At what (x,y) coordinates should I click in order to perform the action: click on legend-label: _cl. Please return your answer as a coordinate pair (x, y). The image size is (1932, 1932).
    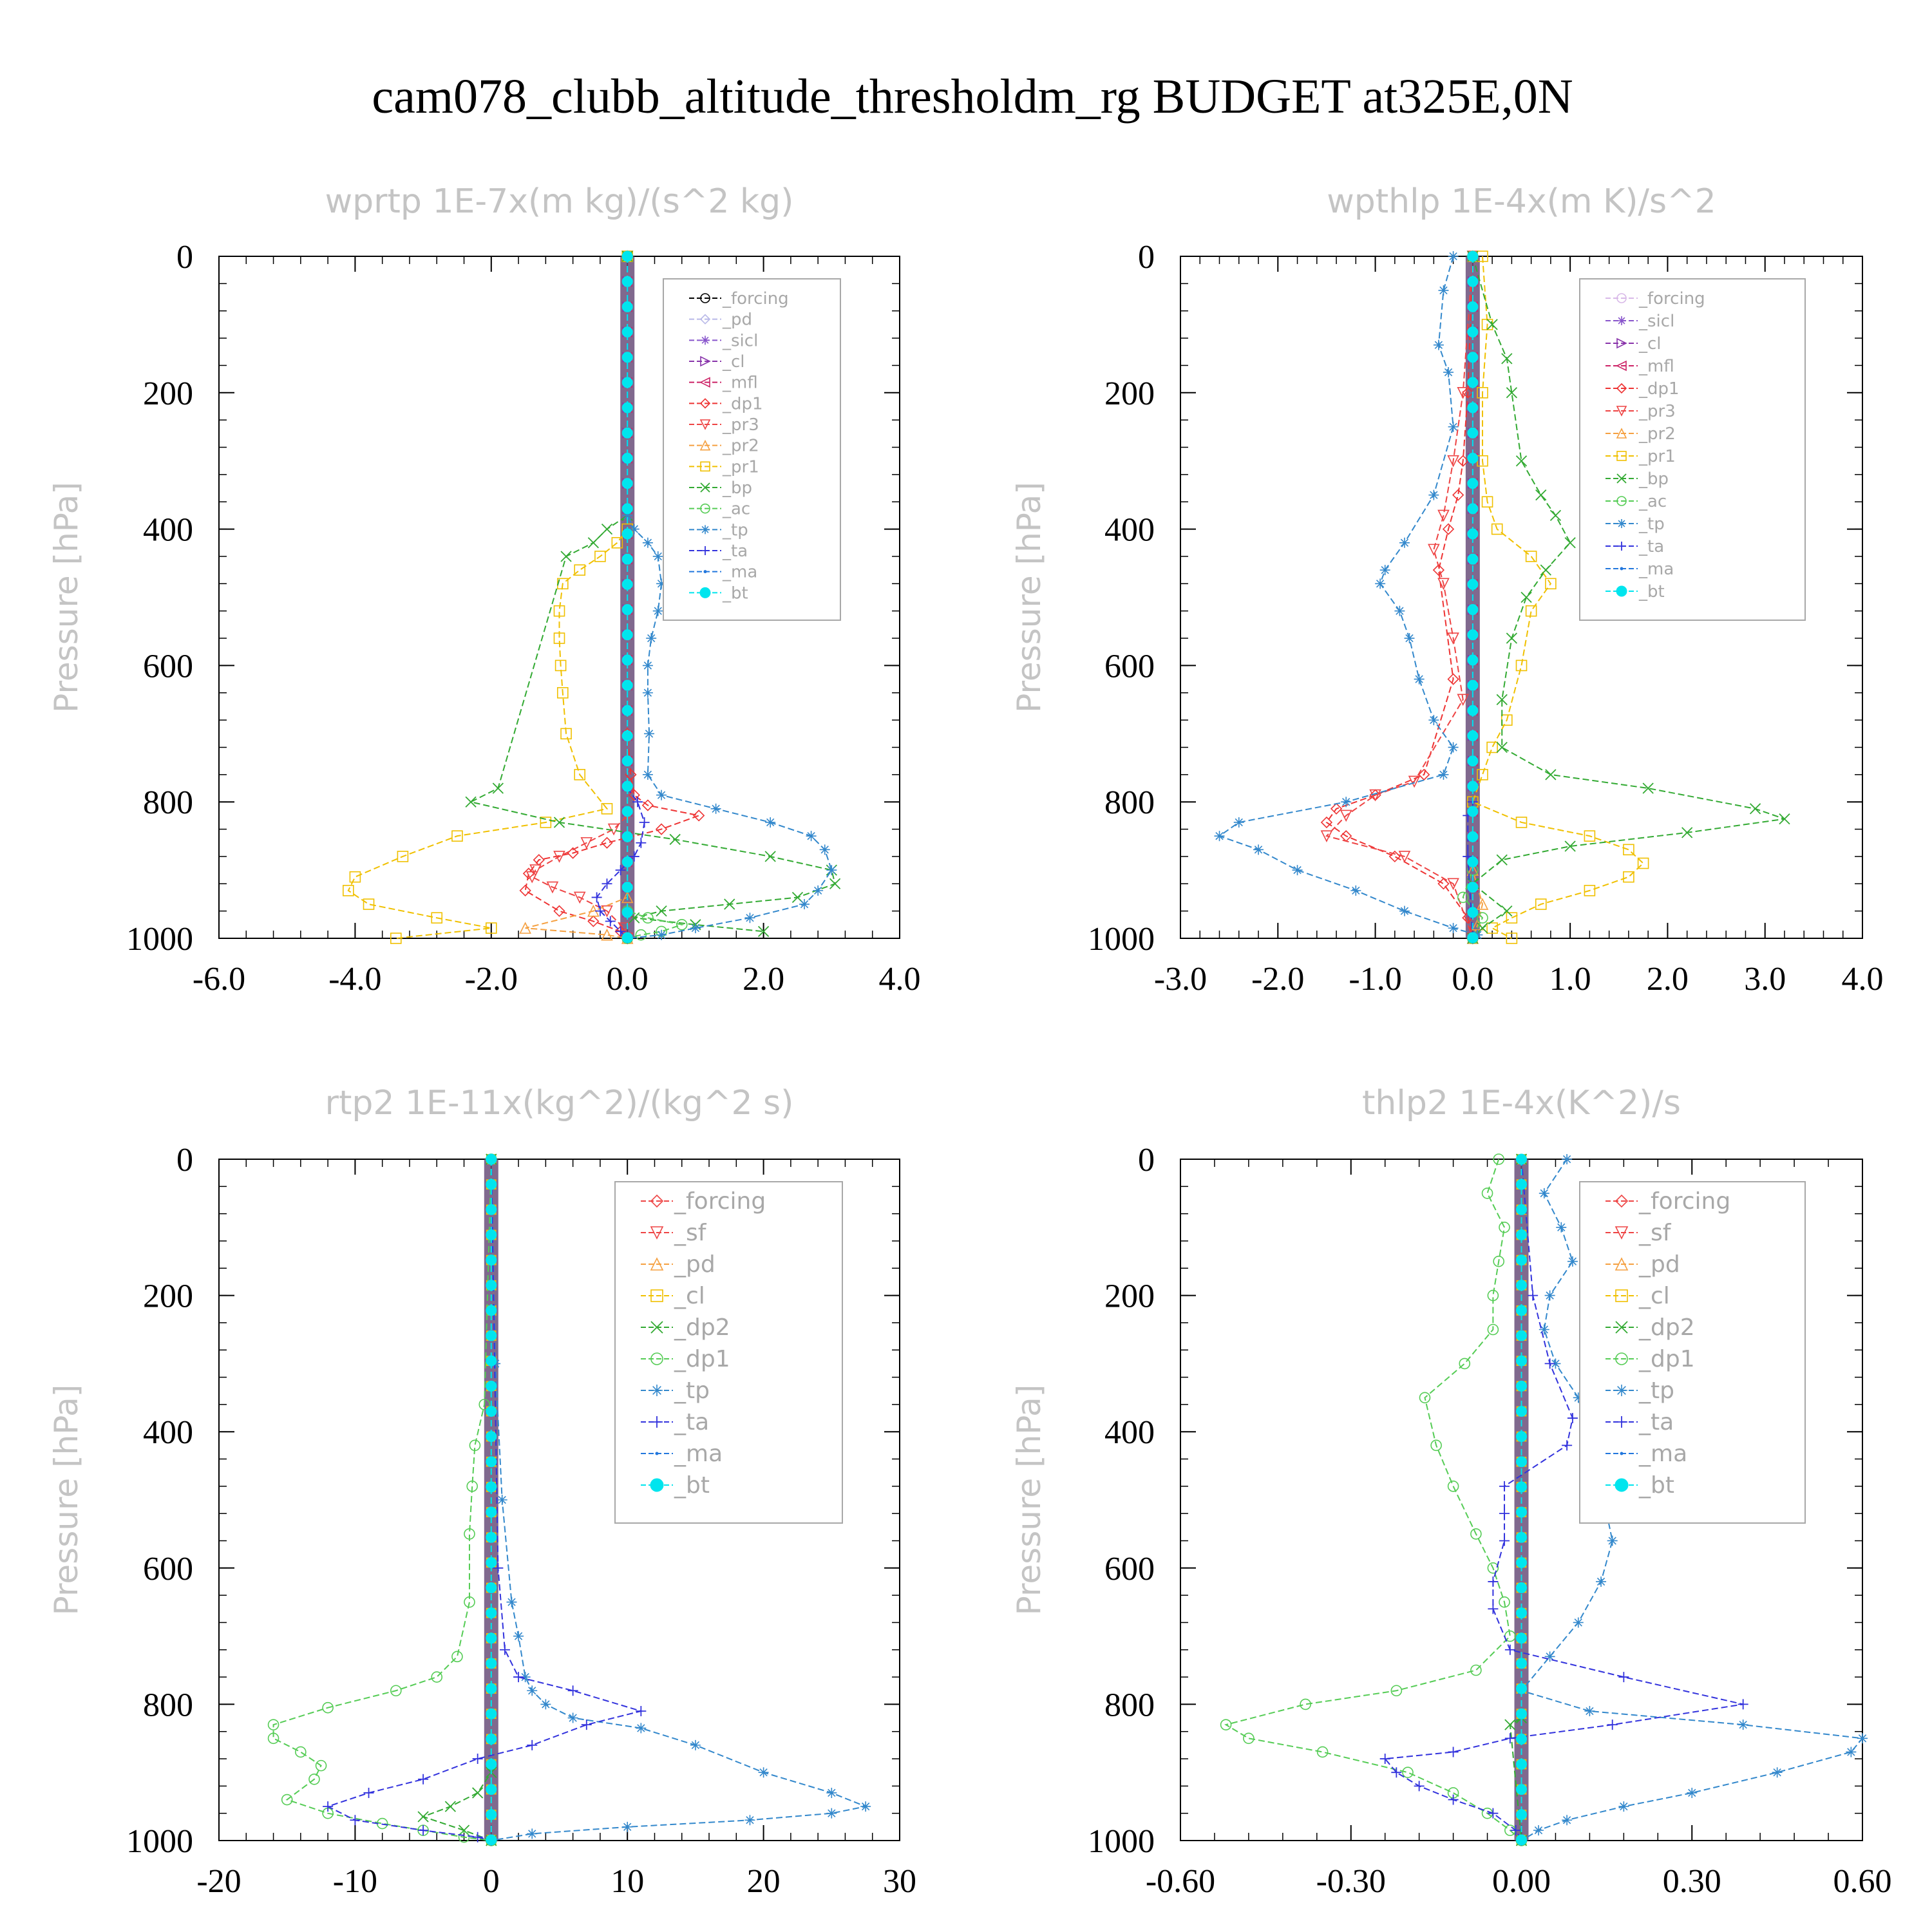
    Looking at the image, I should click on (689, 1296).